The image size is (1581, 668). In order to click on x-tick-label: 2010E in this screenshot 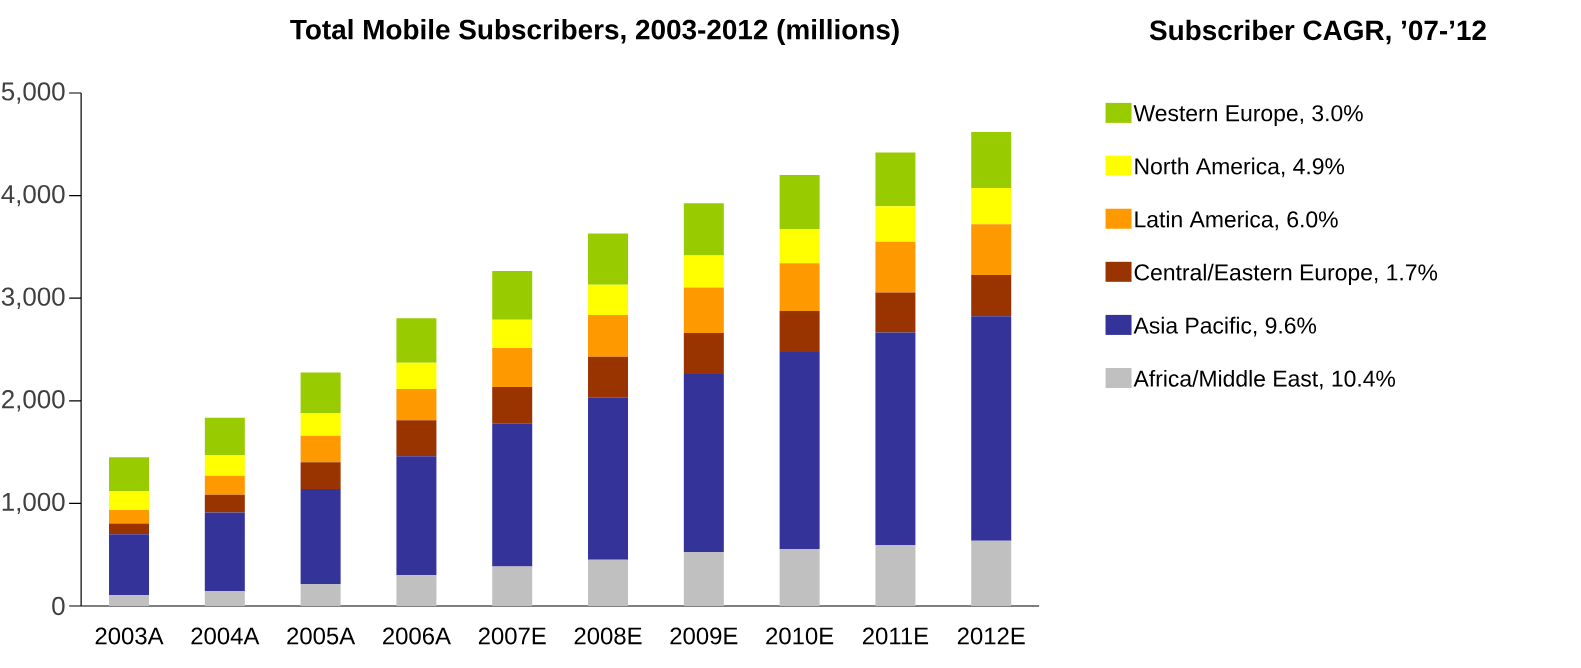, I will do `click(800, 636)`.